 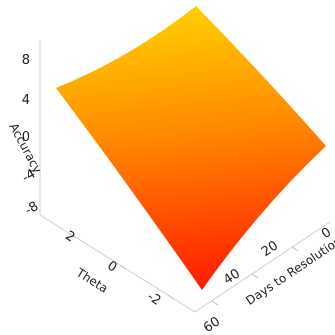 I want to click on theta-tick-label: 0, so click(x=111, y=266).